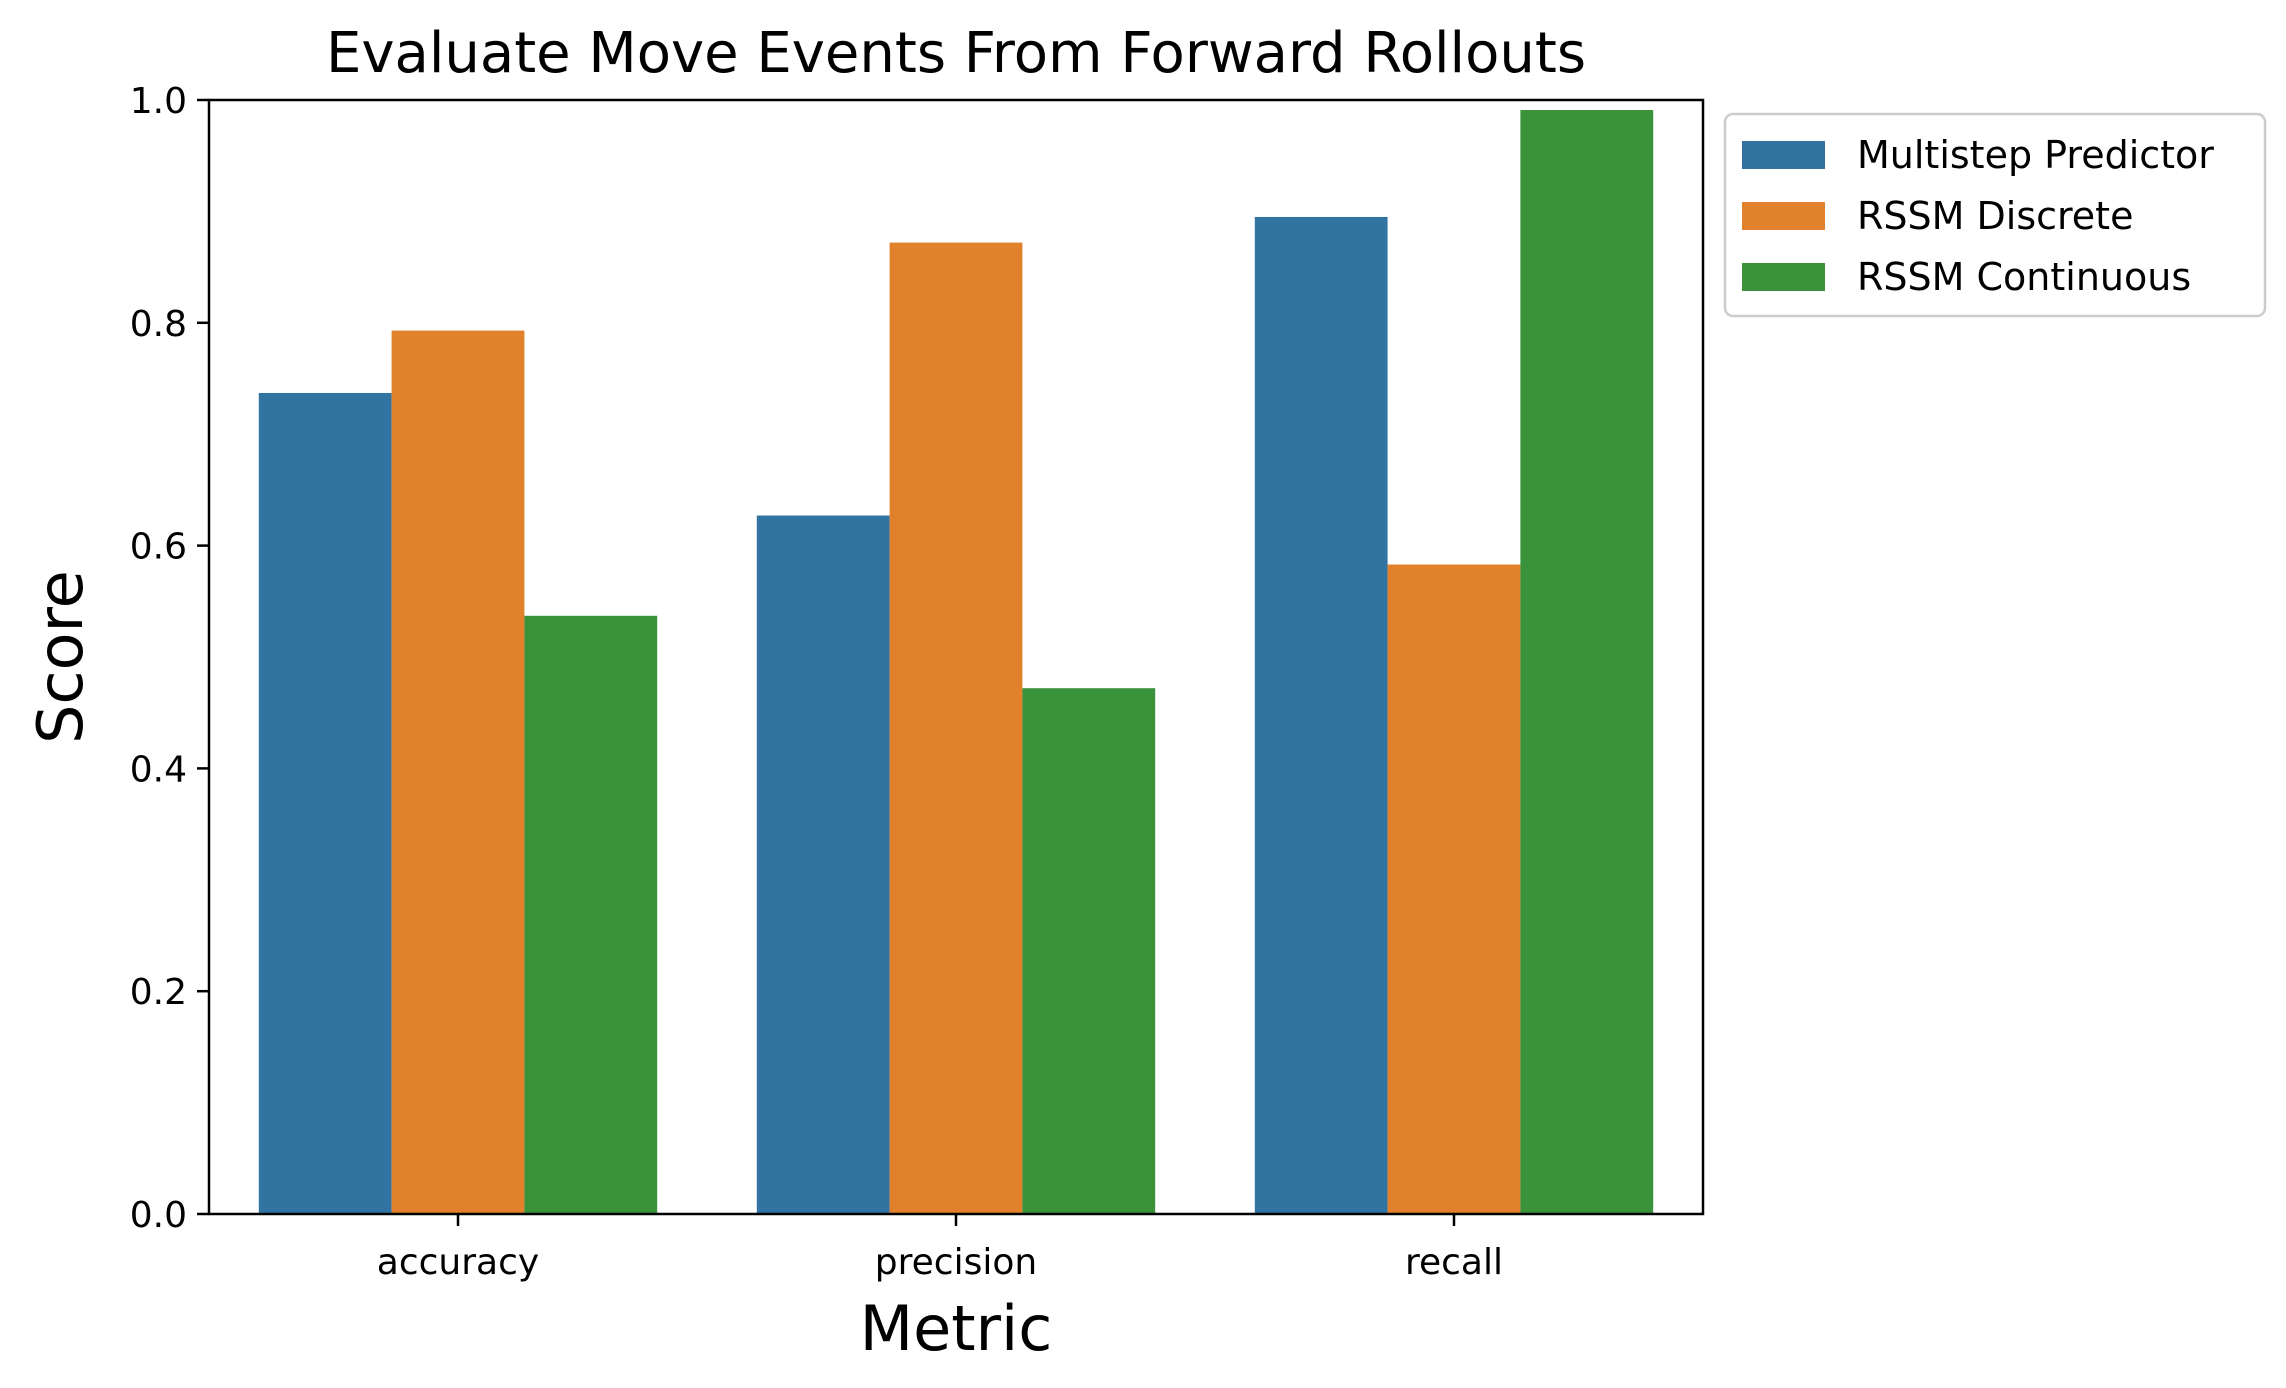 Image resolution: width=2286 pixels, height=1388 pixels. Describe the element at coordinates (1321, 715) in the screenshot. I see `bar-multistep-predictor-recall` at that location.